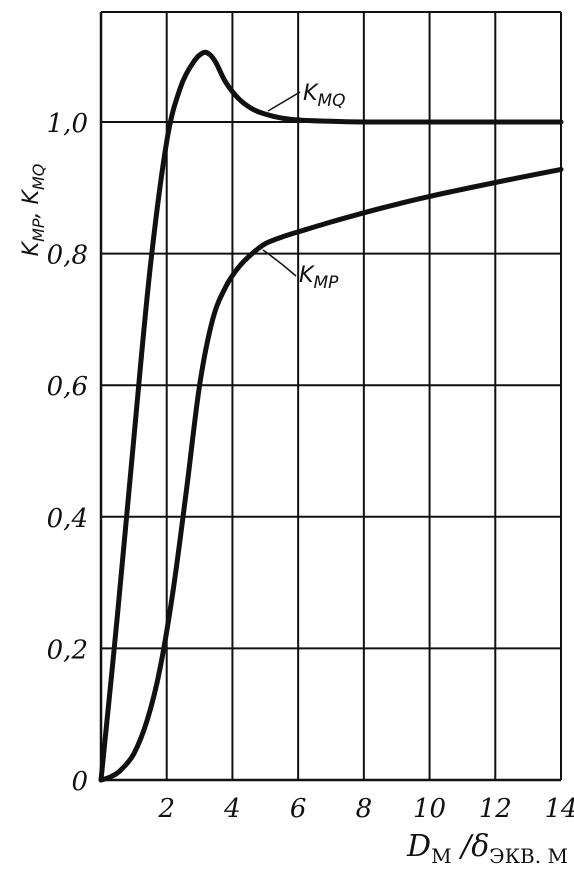 The height and width of the screenshot is (871, 574). Describe the element at coordinates (279, 263) in the screenshot. I see `leader-line-k-mp` at that location.